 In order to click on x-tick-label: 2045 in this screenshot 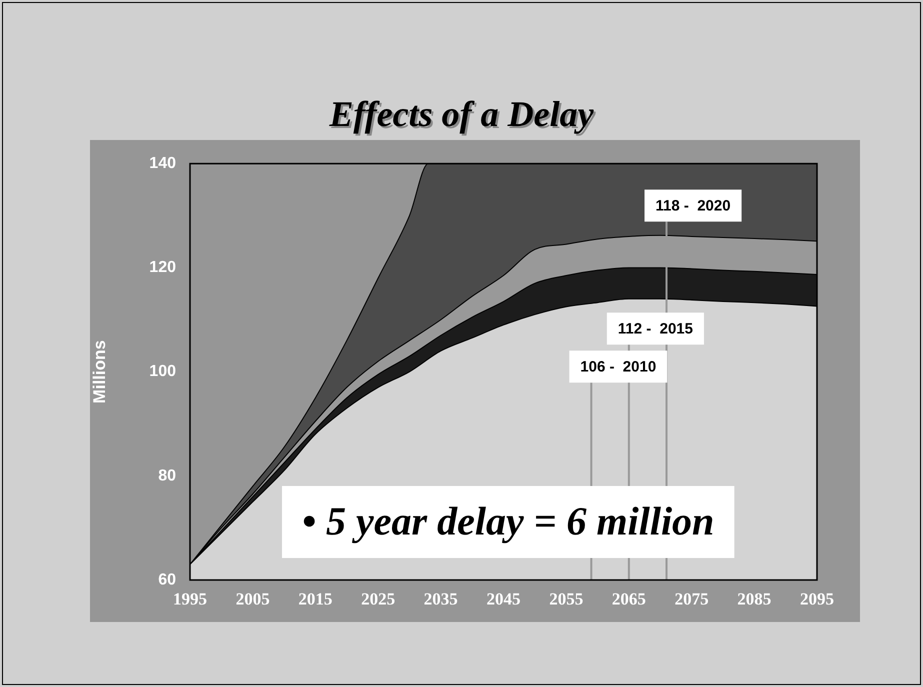, I will do `click(503, 599)`.